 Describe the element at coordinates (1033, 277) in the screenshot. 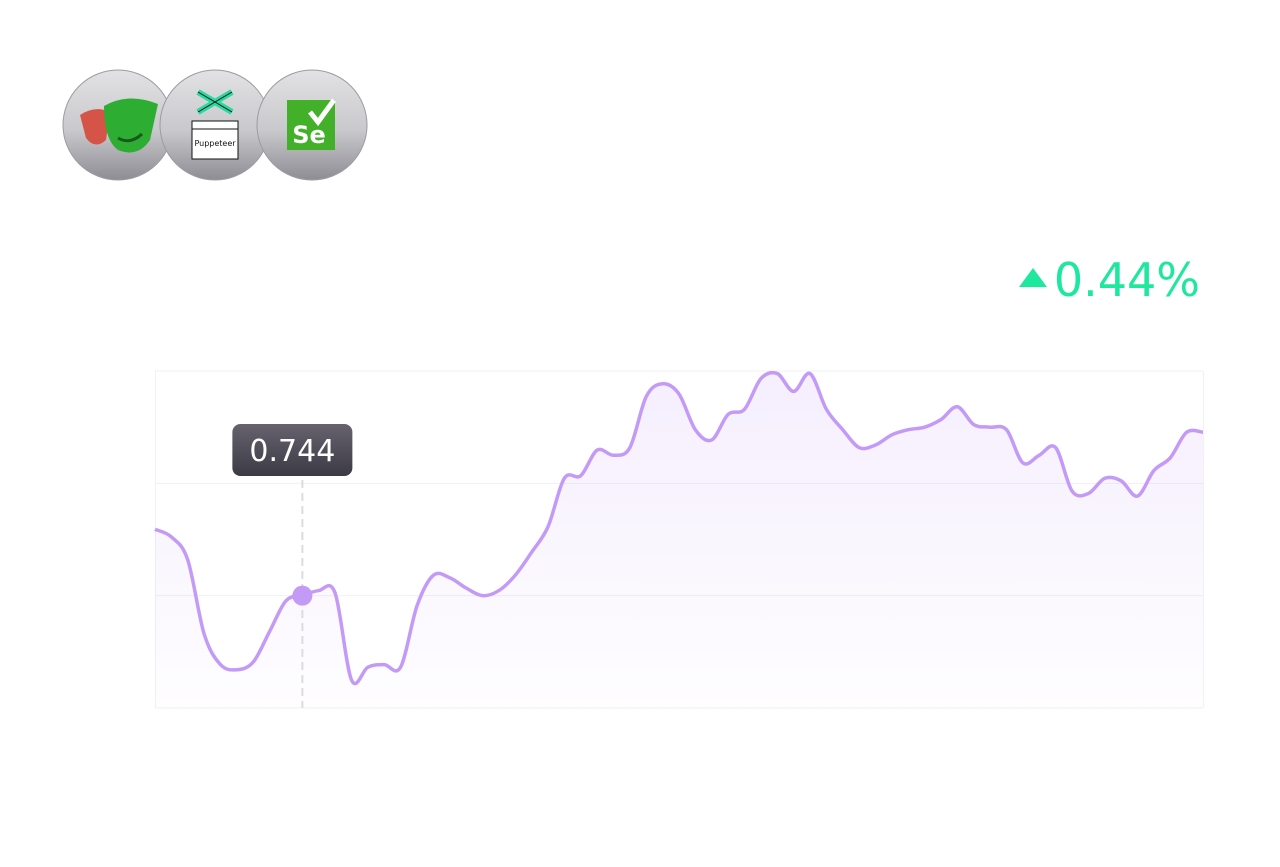

I see `change-arrow` at that location.